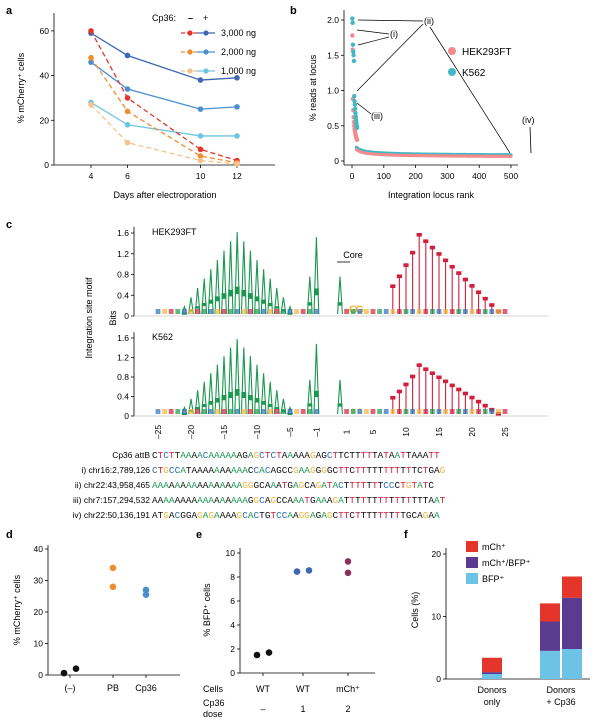 The width and height of the screenshot is (599, 723). I want to click on f-bar-segment-both, so click(550, 636).